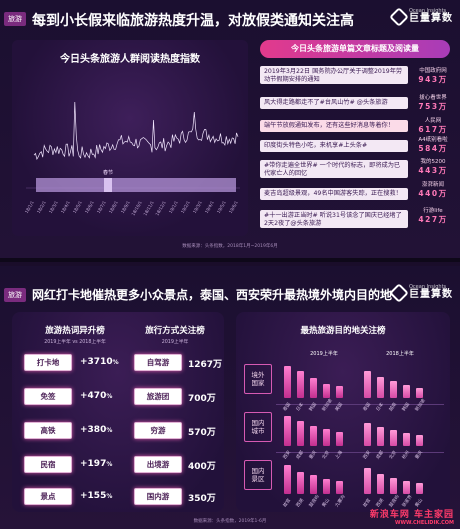 The image size is (460, 529). What do you see at coordinates (75, 331) in the screenshot?
I see `hotword-title: 旅游热词异升榜` at bounding box center [75, 331].